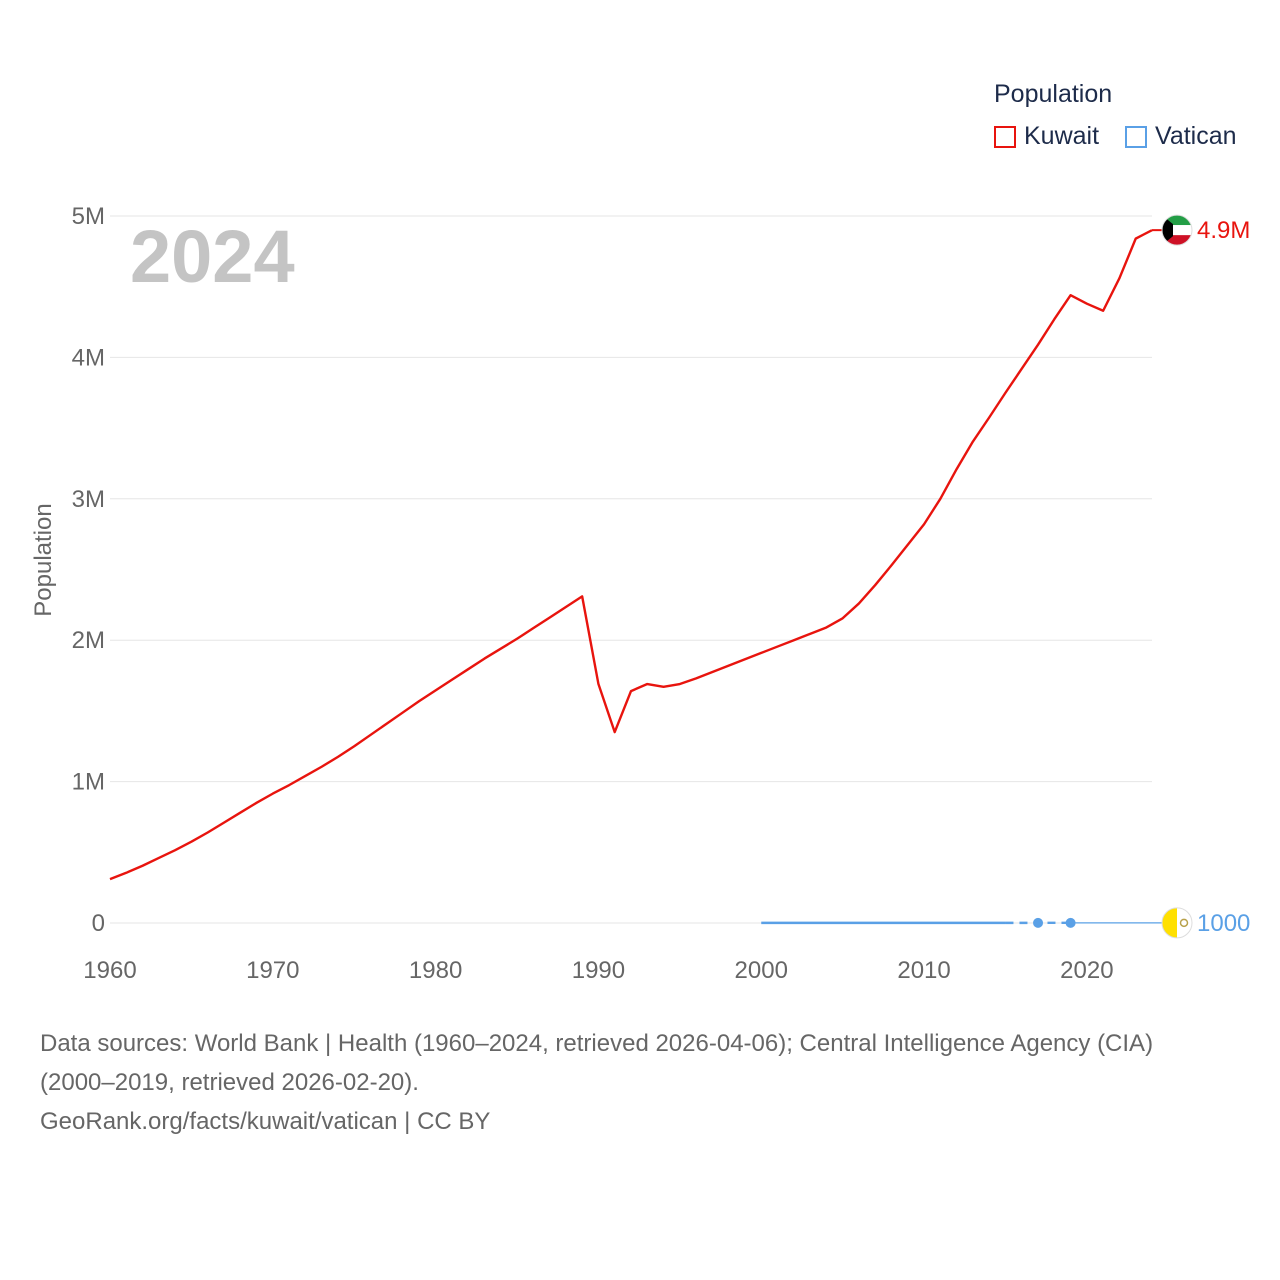  I want to click on data-point-vatican, so click(1038, 922).